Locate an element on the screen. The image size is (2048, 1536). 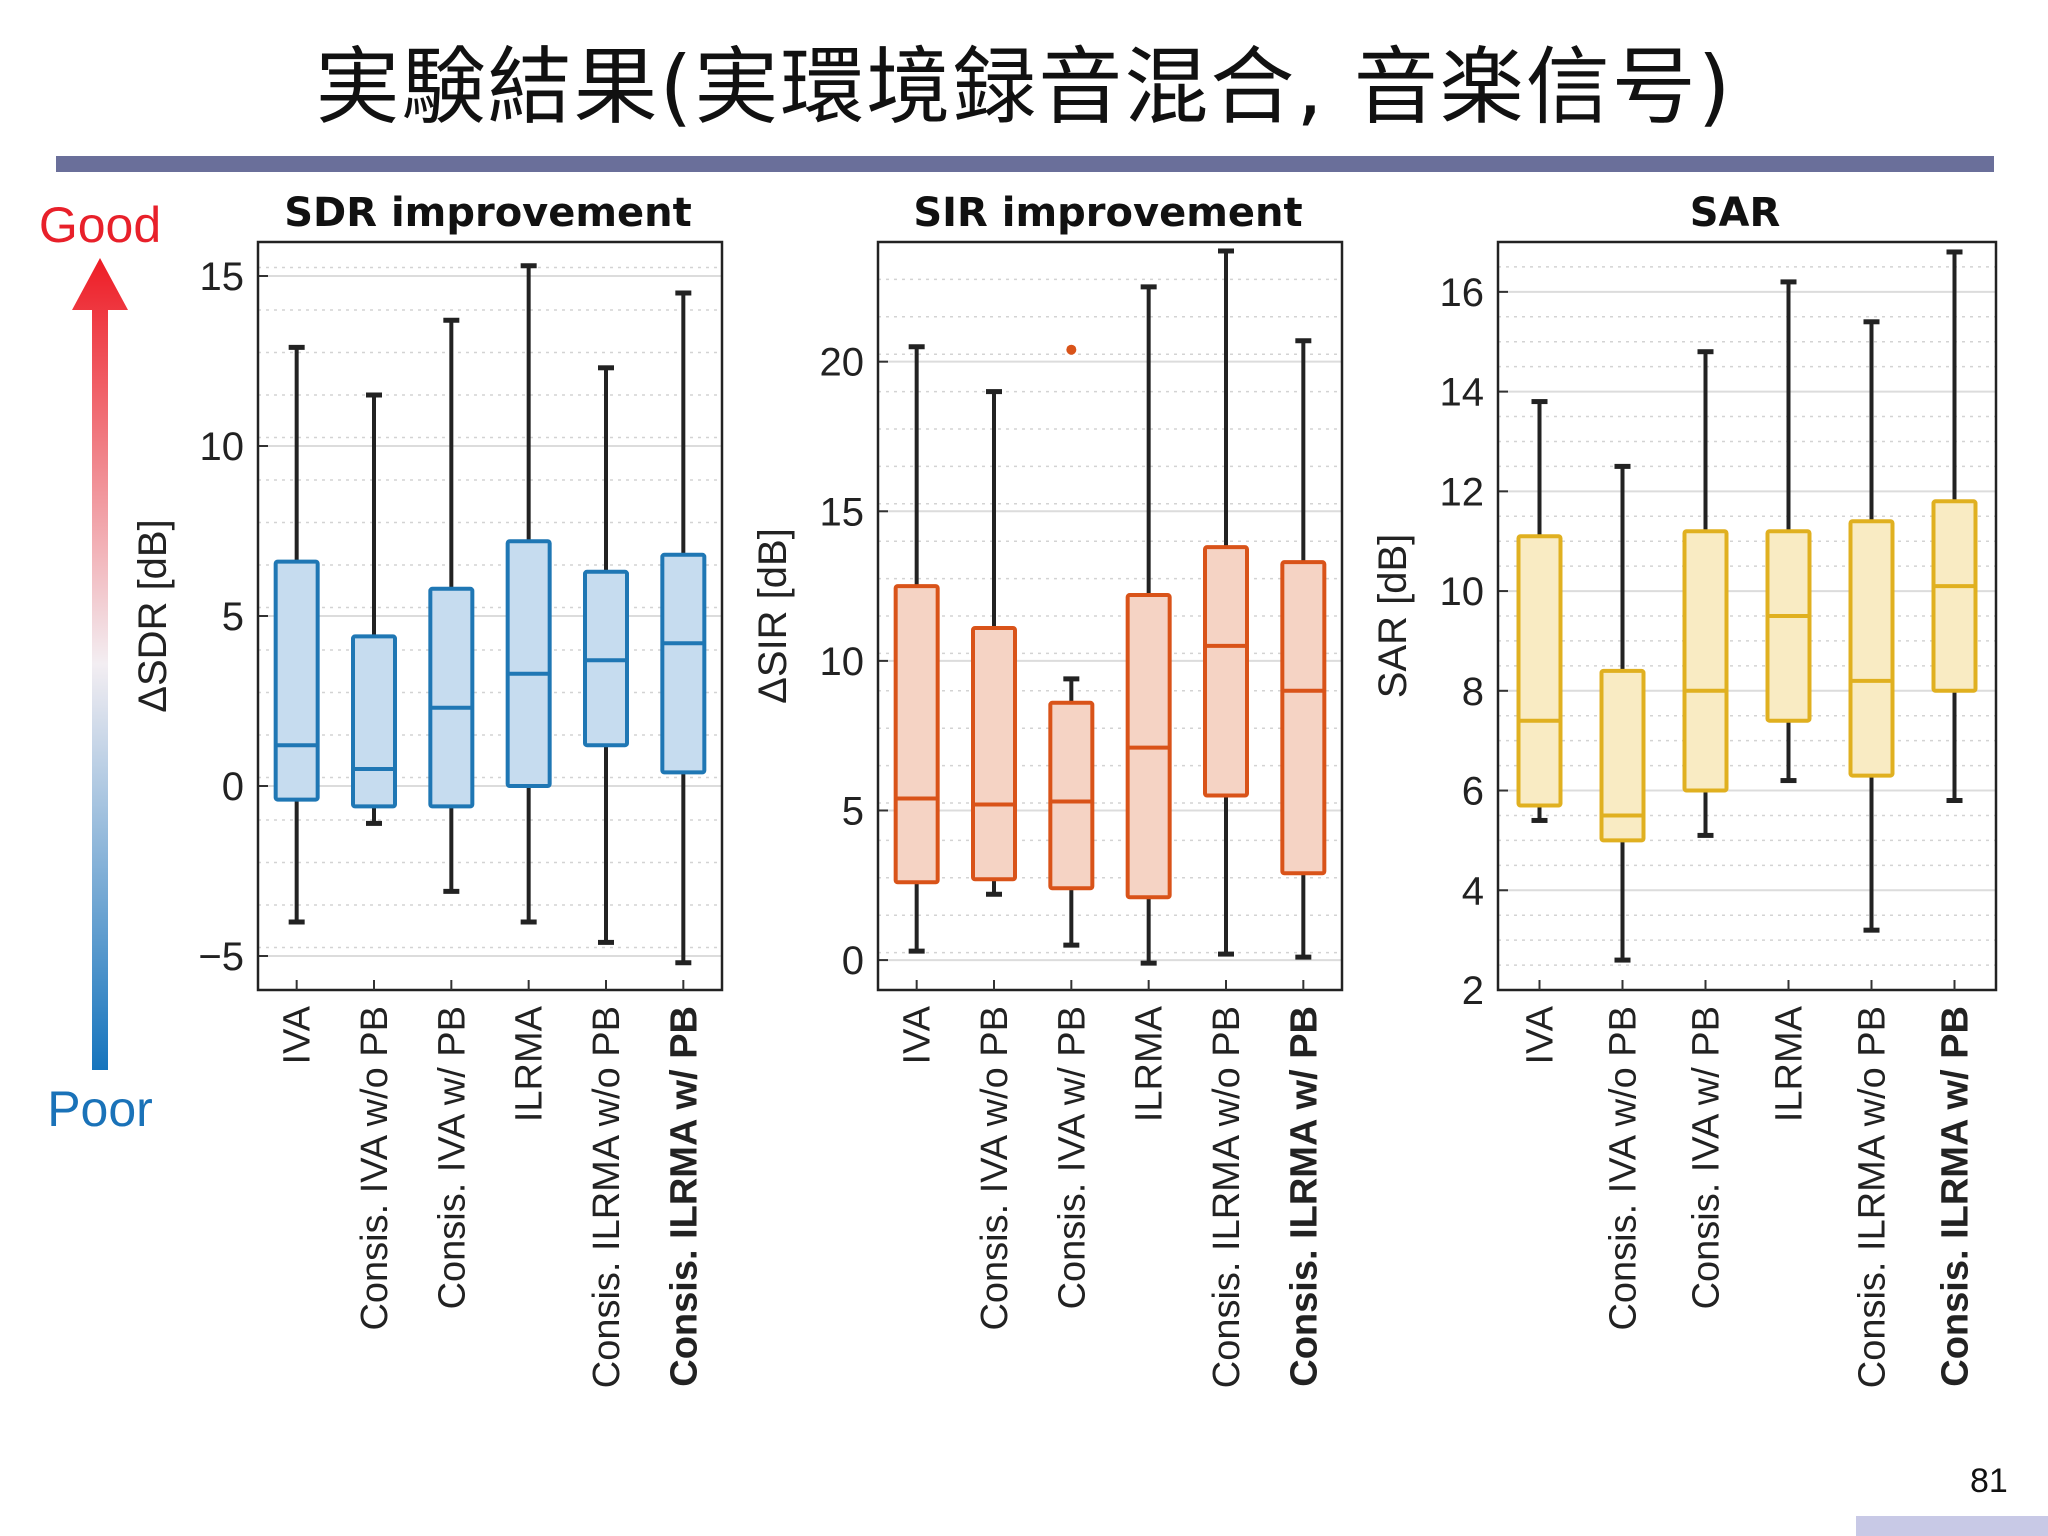
quality-arrow-icon is located at coordinates (100, 664).